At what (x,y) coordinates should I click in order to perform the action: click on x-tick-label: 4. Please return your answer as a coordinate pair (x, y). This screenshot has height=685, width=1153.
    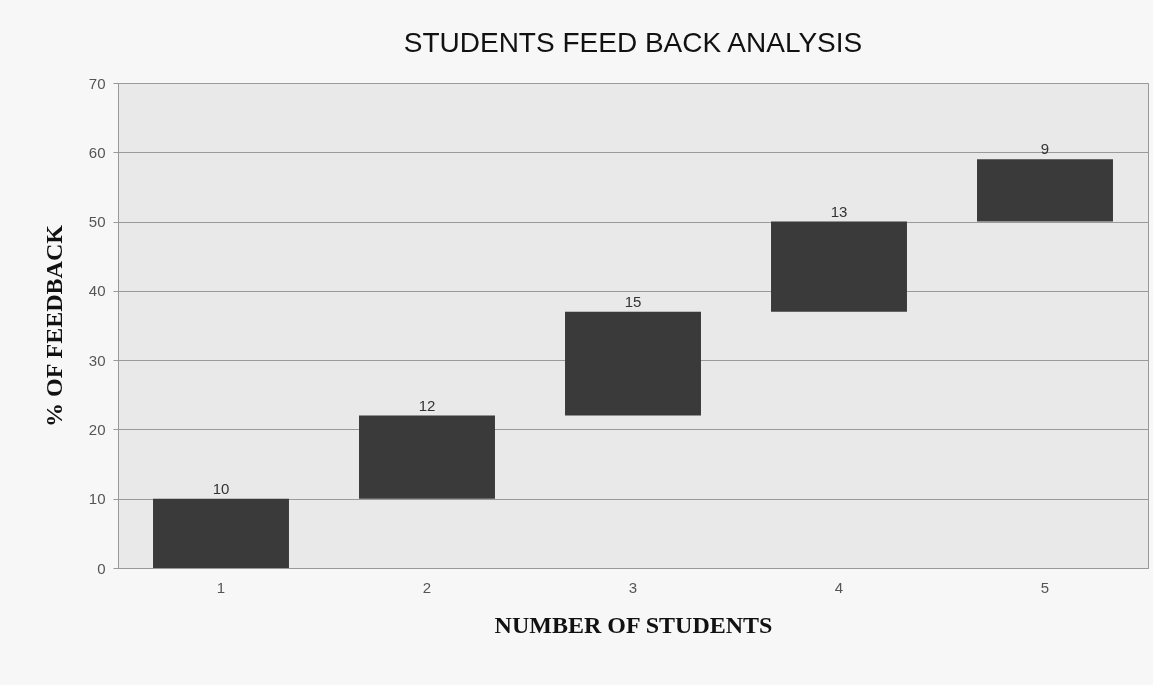
    Looking at the image, I should click on (839, 587).